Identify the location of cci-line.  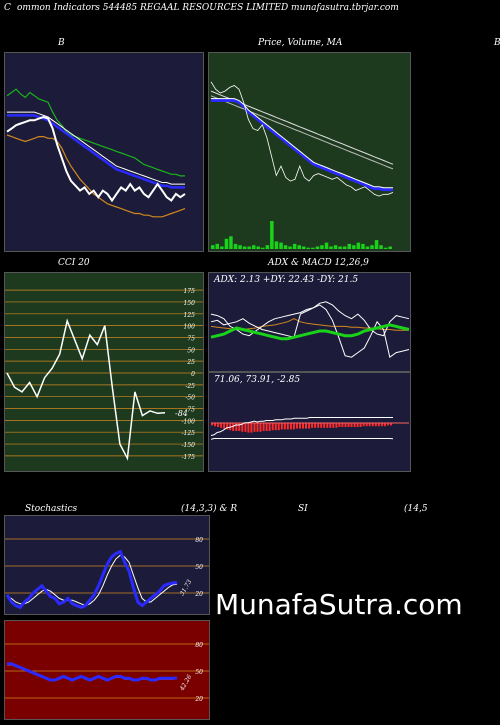
(86, 389).